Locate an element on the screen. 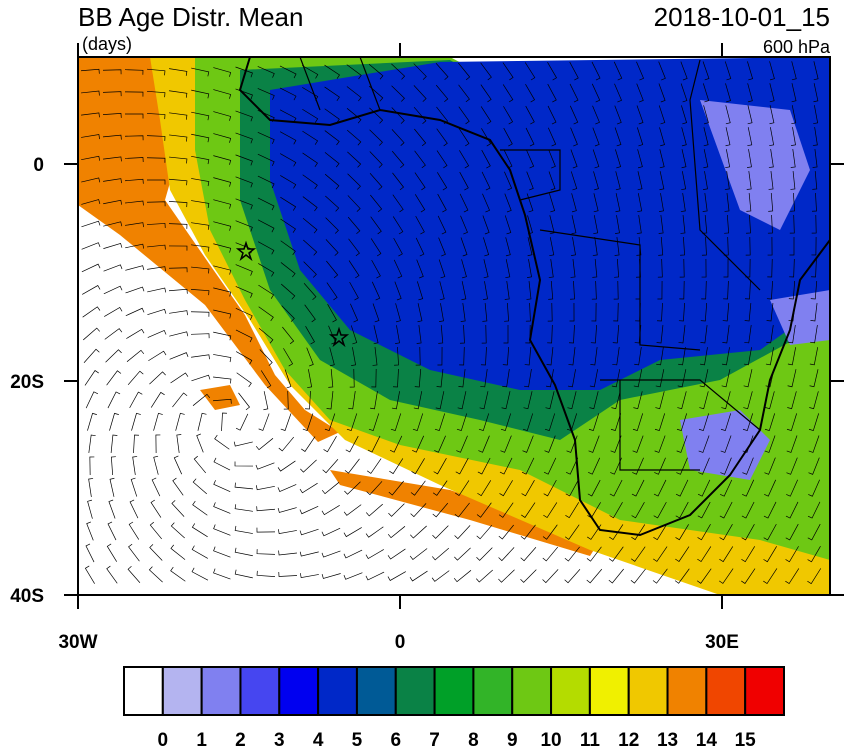  colorbar-label: 15 is located at coordinates (746, 740).